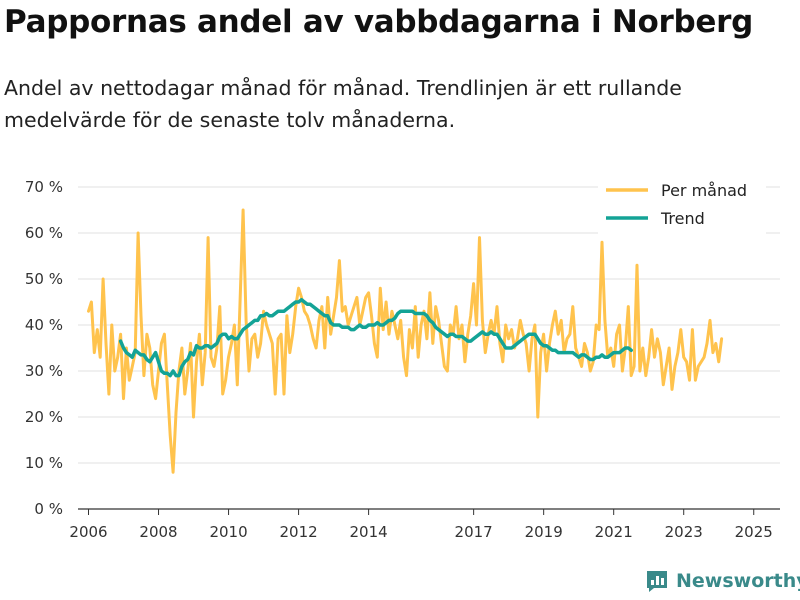 This screenshot has width=800, height=600. What do you see at coordinates (684, 532) in the screenshot?
I see `x-tick-label: 2023` at bounding box center [684, 532].